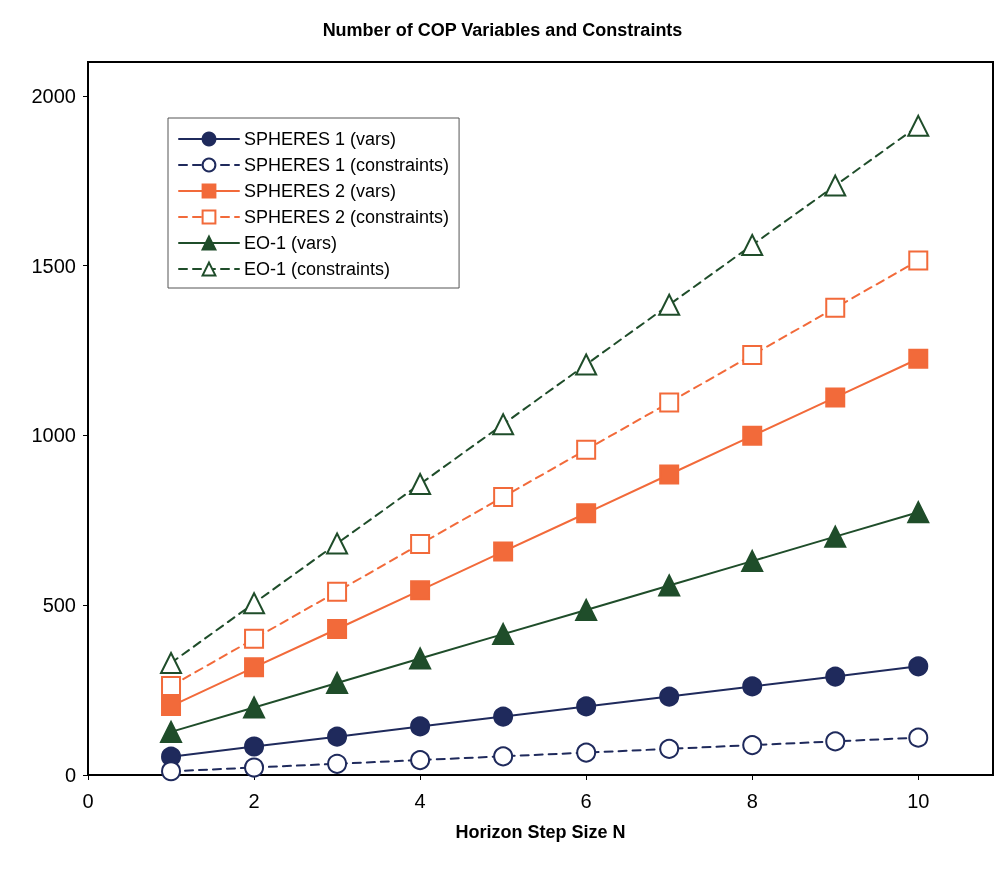  I want to click on x-tick-label: 8, so click(752, 801).